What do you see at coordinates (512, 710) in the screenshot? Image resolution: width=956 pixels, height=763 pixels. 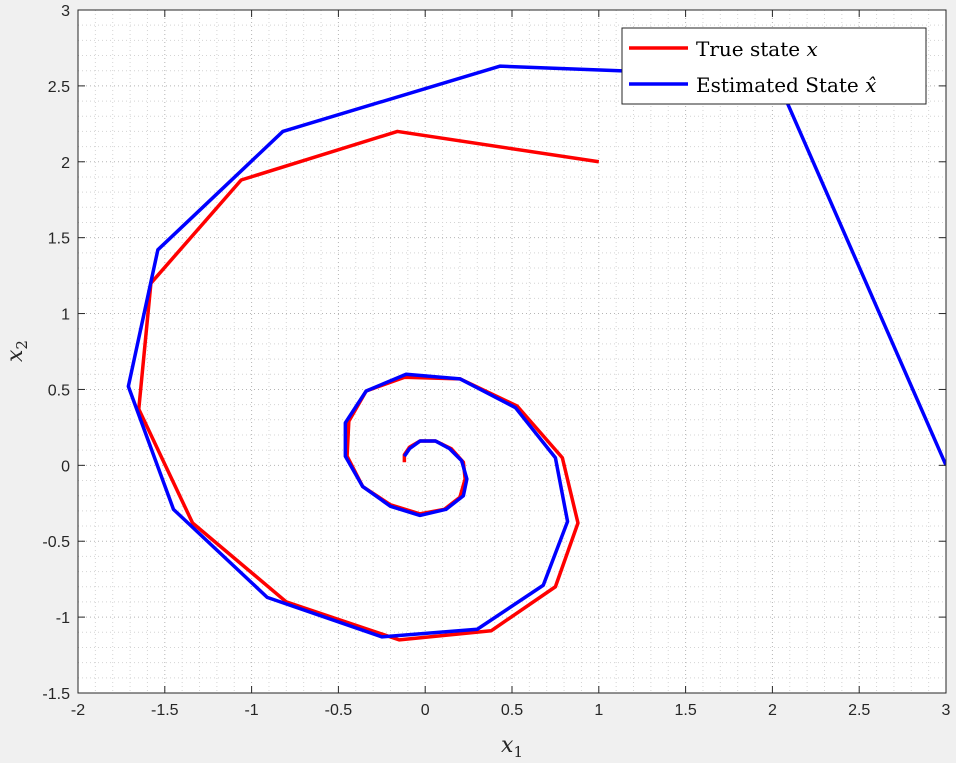 I see `x-tick-label: 0.5` at bounding box center [512, 710].